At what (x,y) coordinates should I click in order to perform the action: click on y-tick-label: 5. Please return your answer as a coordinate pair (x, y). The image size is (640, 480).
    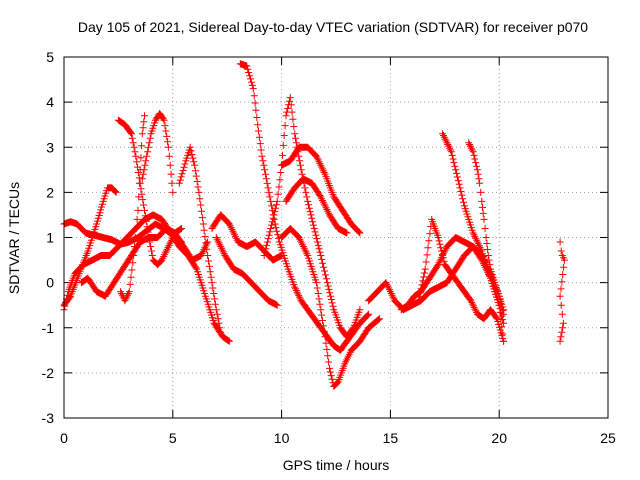
    Looking at the image, I should click on (50, 57).